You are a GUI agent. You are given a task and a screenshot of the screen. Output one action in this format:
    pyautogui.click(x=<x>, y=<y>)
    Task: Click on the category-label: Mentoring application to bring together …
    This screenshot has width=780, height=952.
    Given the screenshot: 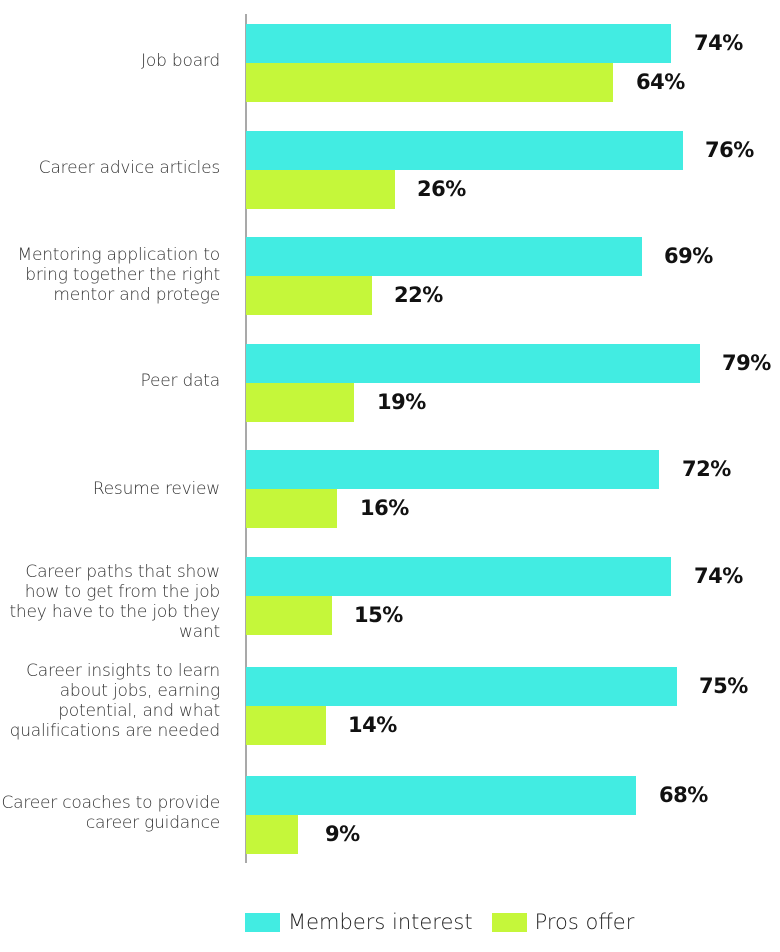 What is the action you would take?
    pyautogui.click(x=118, y=275)
    